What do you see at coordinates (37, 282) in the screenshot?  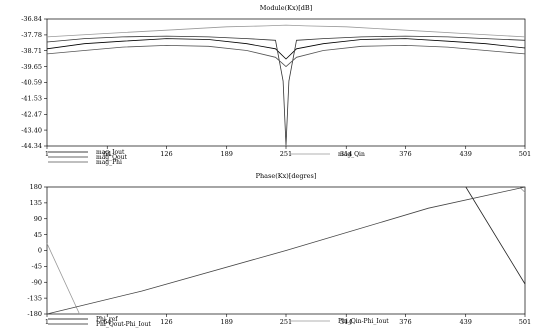 I see `phase-chart-y-tick-label: -90` at bounding box center [37, 282].